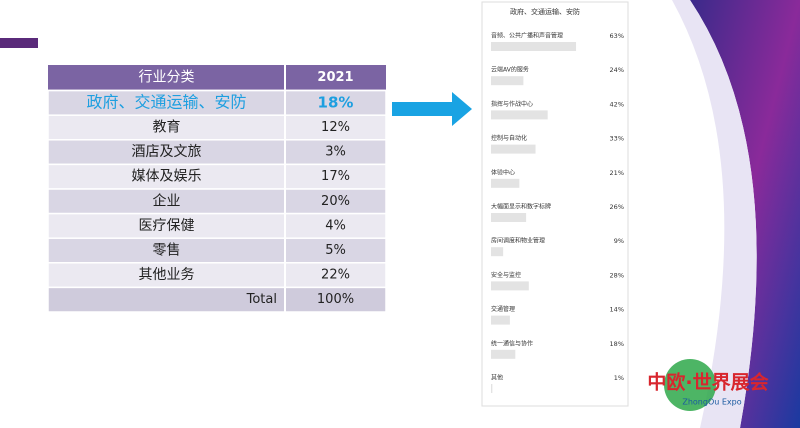 Image resolution: width=800 pixels, height=428 pixels. Describe the element at coordinates (167, 177) in the screenshot. I see `table-cell: 媒体及娱乐` at that location.